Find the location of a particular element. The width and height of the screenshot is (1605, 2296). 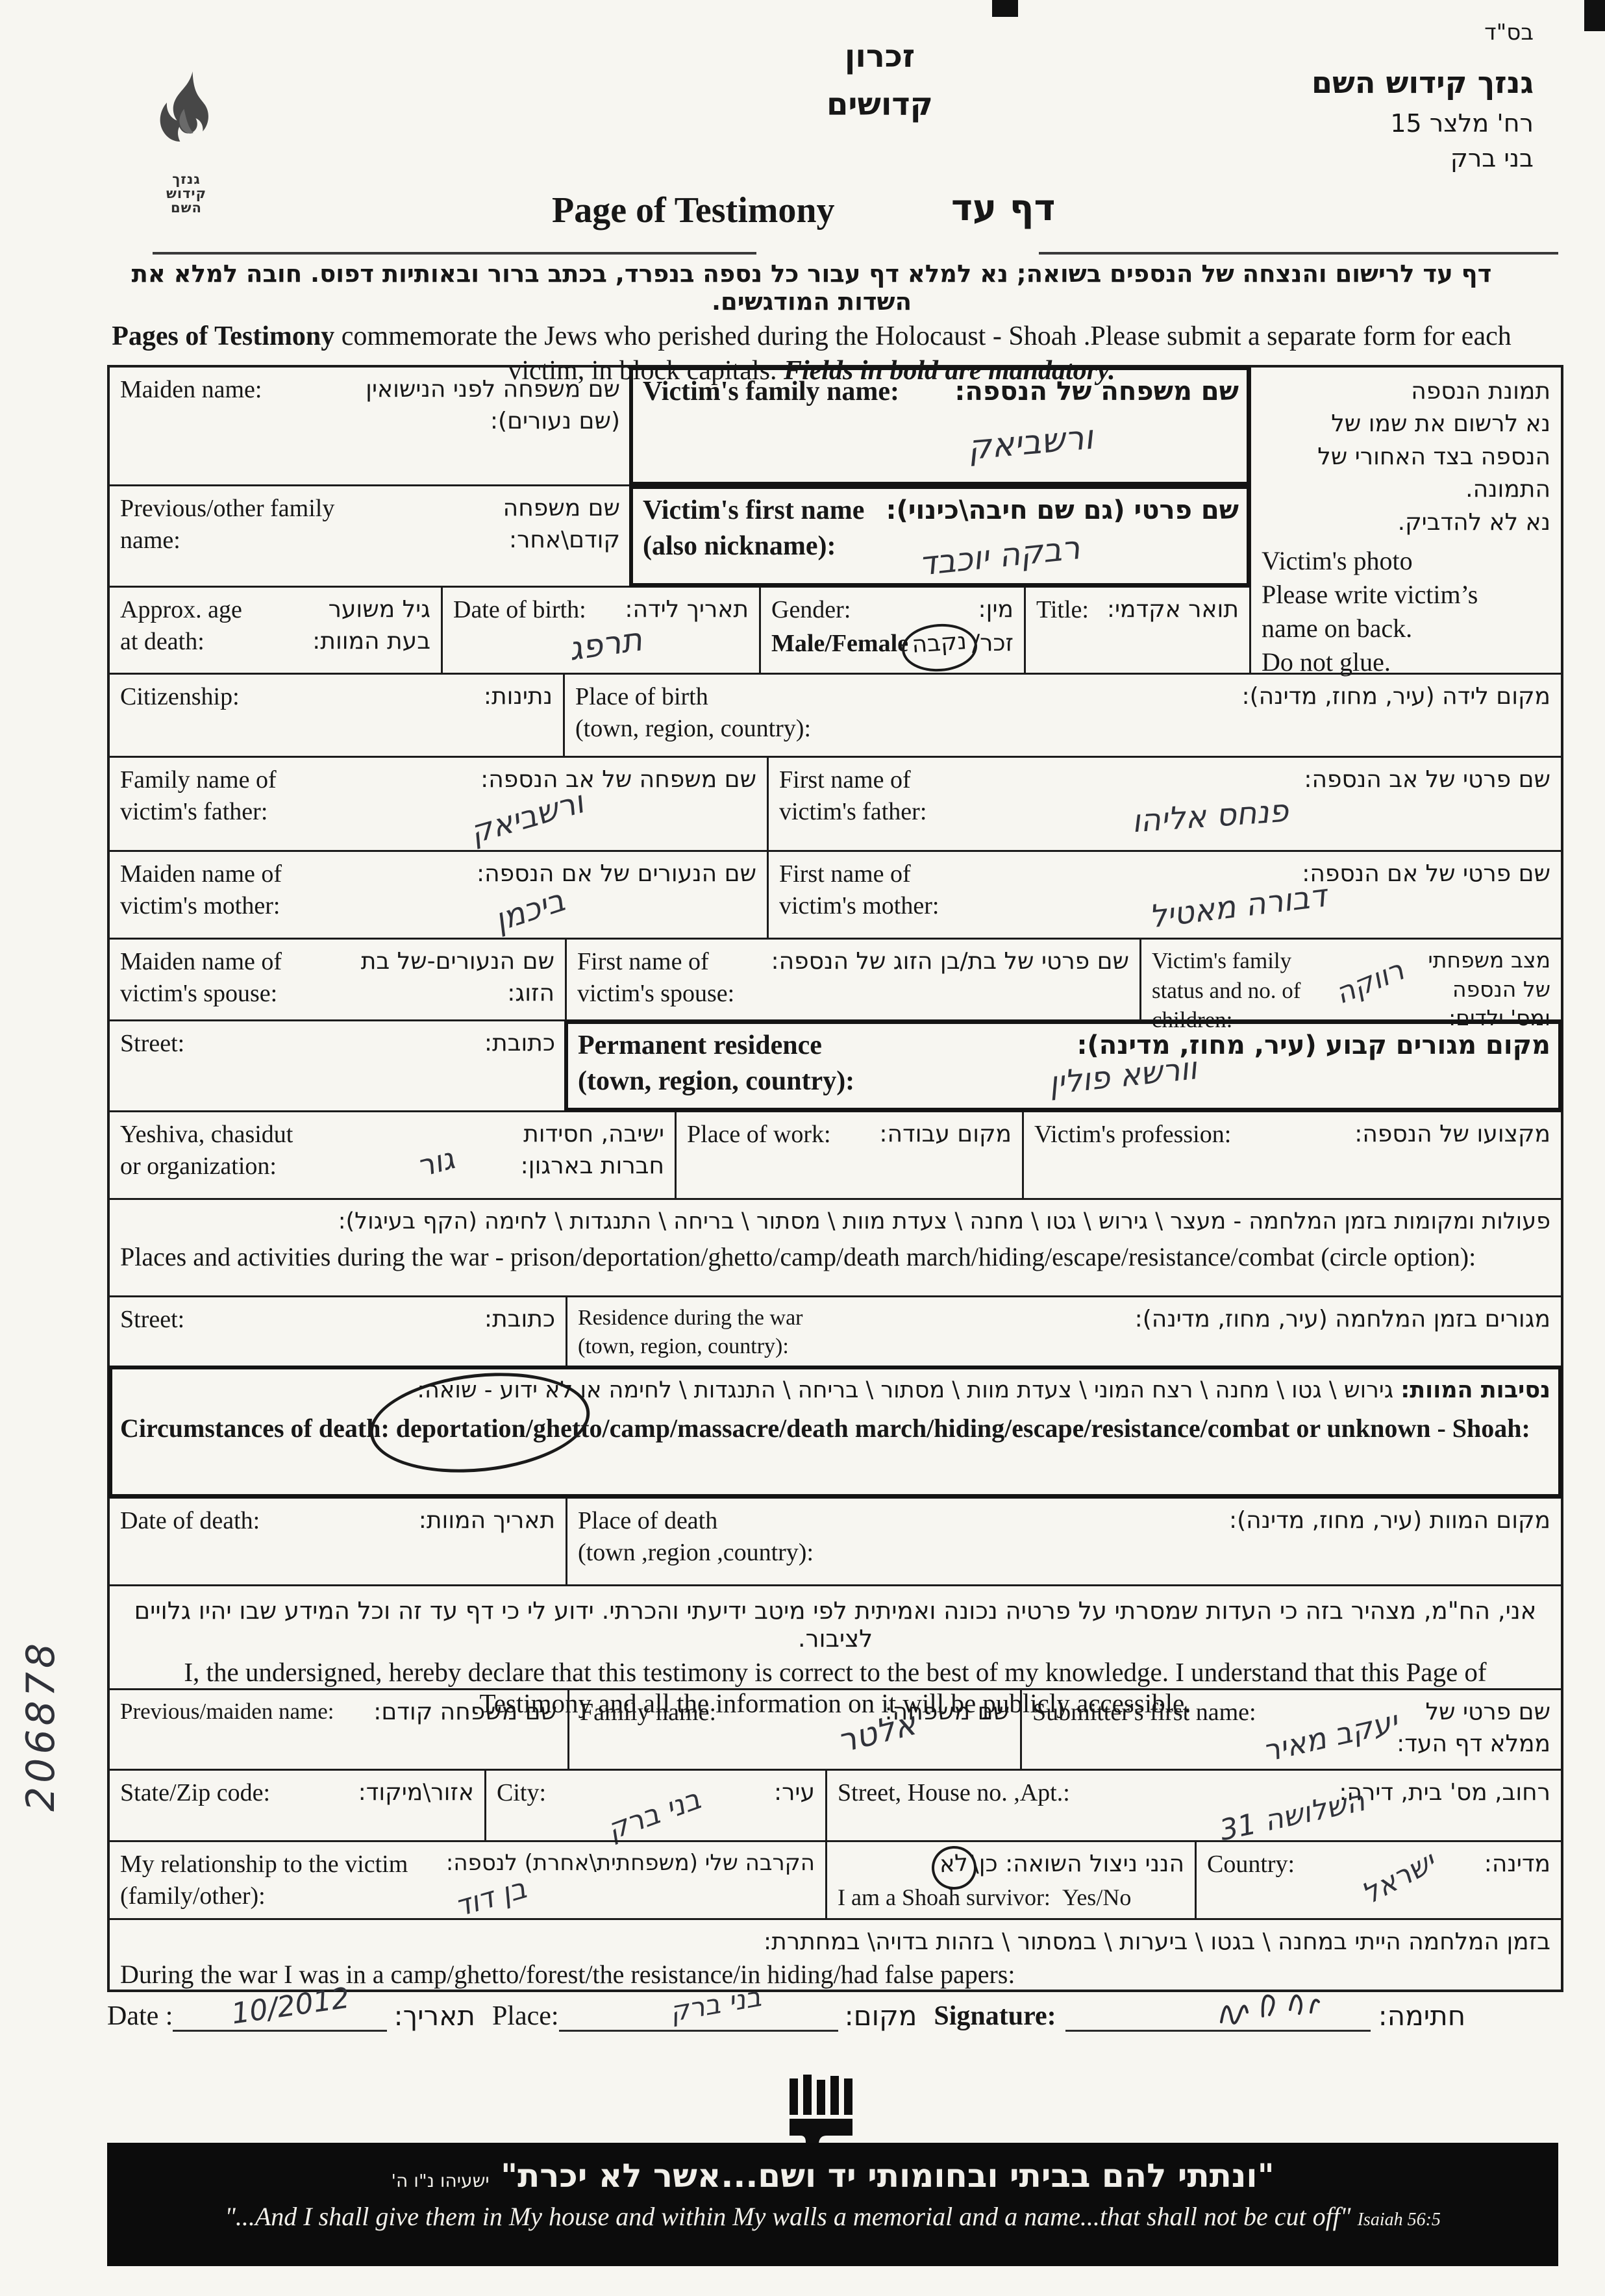

field-title: Title: תואר אקדמי: is located at coordinates (1136, 631).